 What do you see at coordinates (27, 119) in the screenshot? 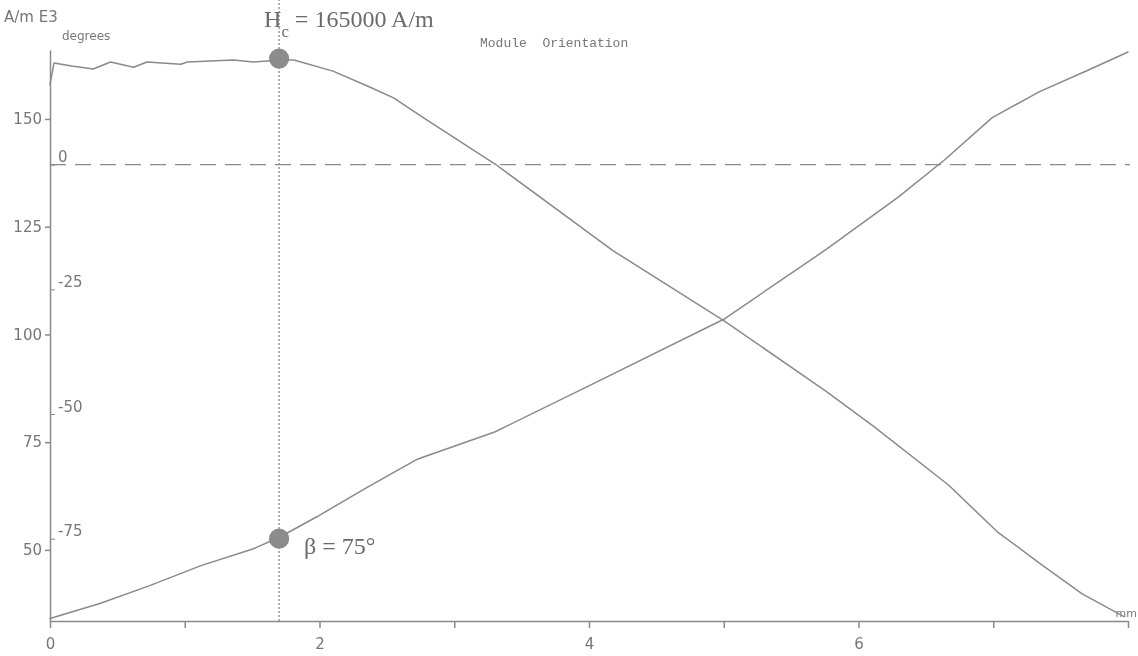
I see `y-tick-label: 150` at bounding box center [27, 119].